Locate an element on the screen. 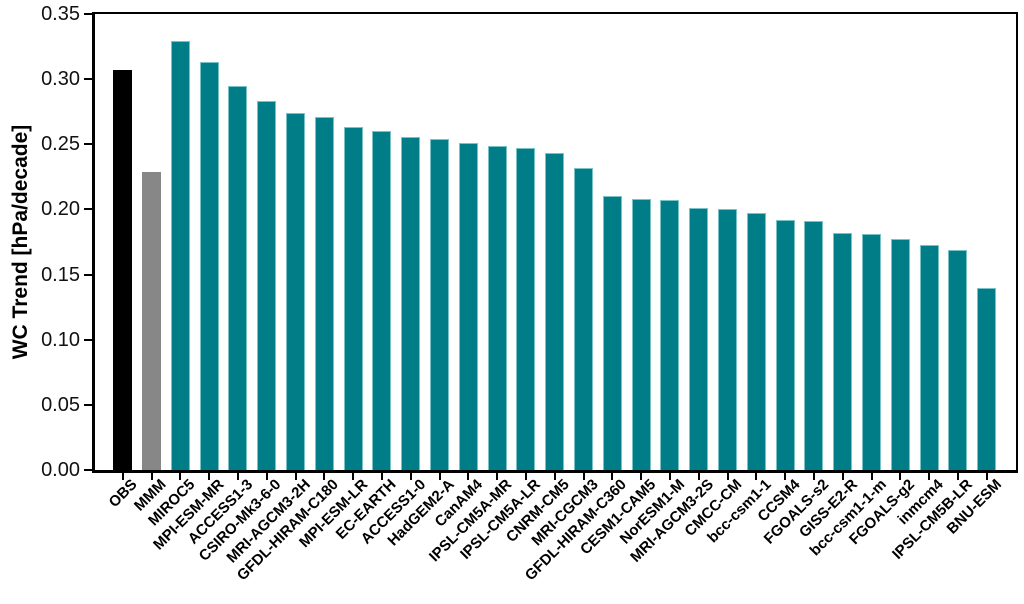  bar-HadGEM2-A is located at coordinates (439, 304).